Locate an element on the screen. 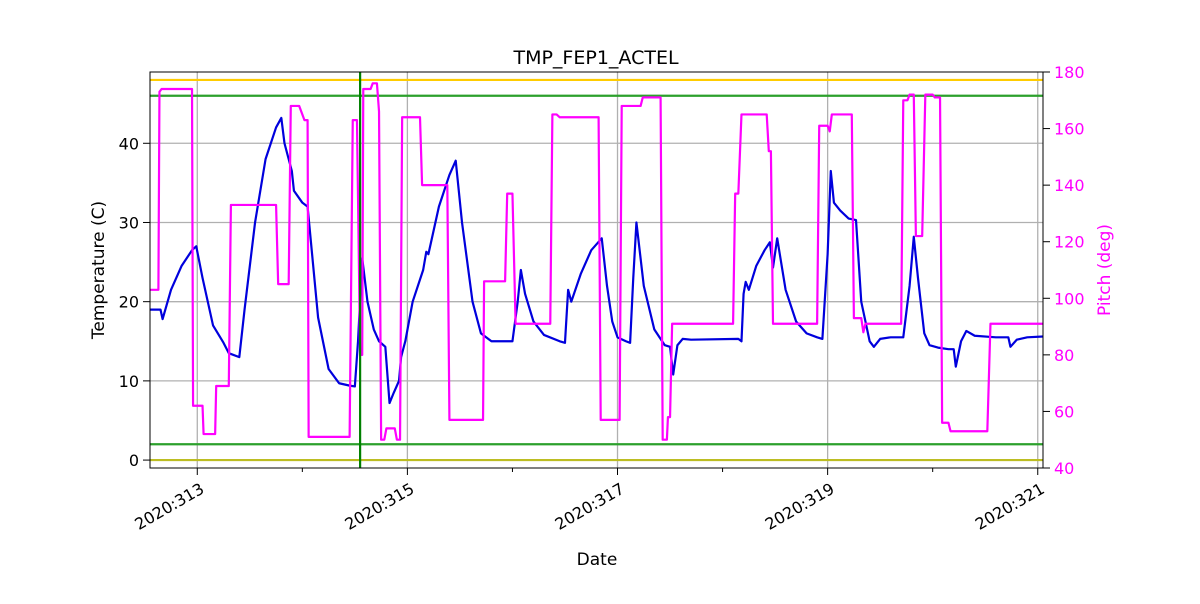 This screenshot has width=1200, height=604. y-left-tick-label: 10 is located at coordinates (129, 381).